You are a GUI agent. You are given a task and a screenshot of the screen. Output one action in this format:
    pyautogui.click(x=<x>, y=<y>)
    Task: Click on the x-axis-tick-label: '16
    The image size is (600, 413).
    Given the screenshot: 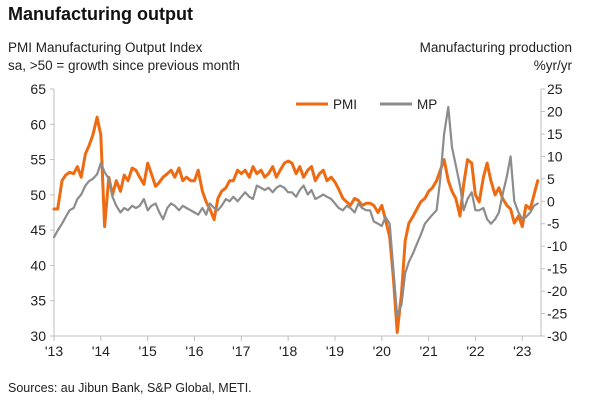 What is the action you would take?
    pyautogui.click(x=194, y=351)
    